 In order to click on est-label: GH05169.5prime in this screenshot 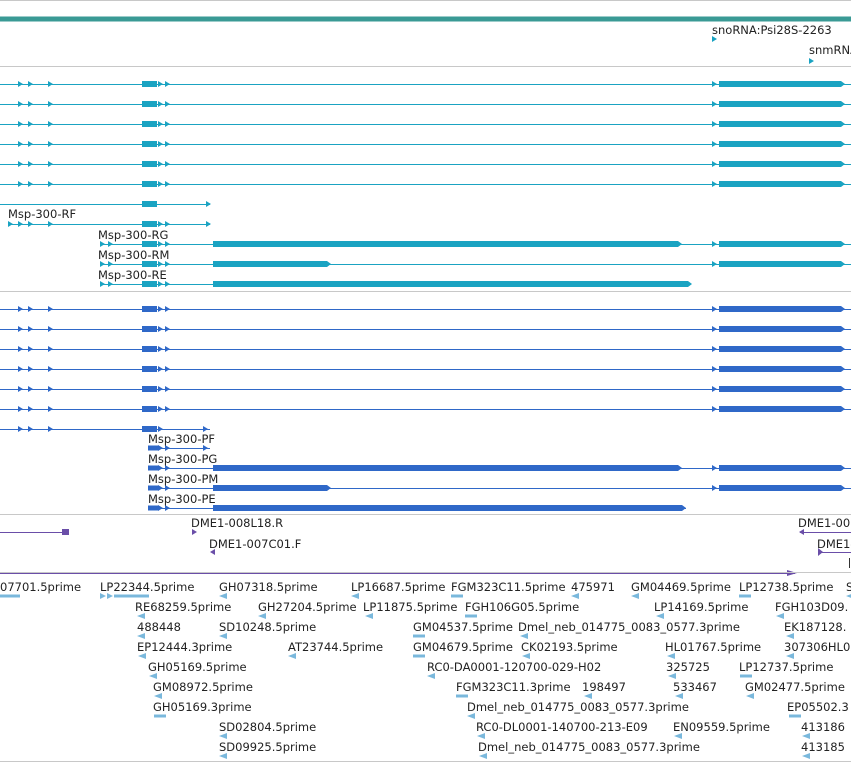, I will do `click(197, 667)`.